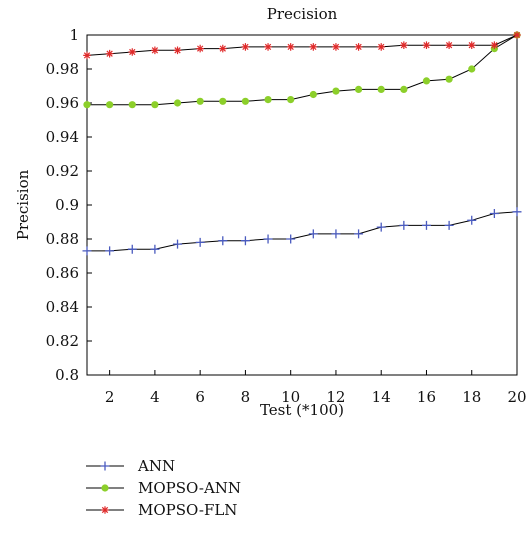 This screenshot has height=535, width=532. I want to click on x-axis: 2 4 6 8 10 12 14 16 18 20, so click(316, 388).